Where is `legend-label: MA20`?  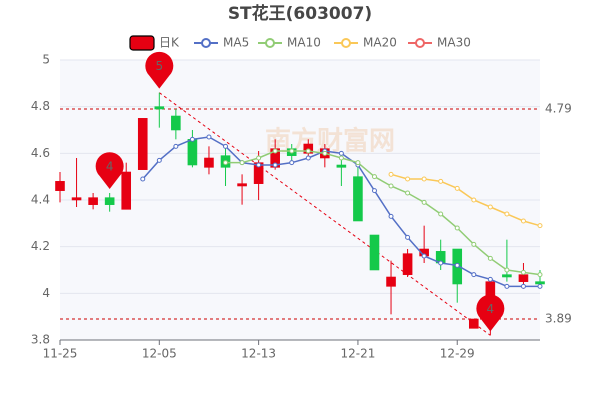
legend-label: MA20 is located at coordinates (380, 43).